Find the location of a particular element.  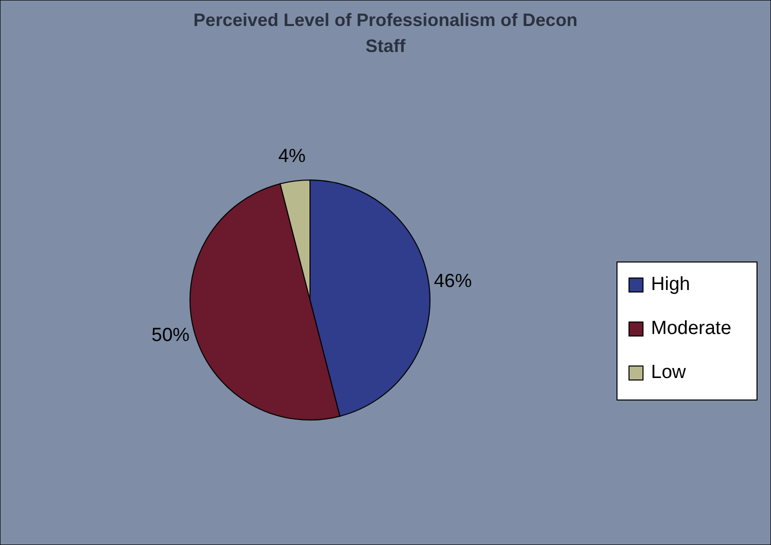

data-label: 50% is located at coordinates (171, 335).